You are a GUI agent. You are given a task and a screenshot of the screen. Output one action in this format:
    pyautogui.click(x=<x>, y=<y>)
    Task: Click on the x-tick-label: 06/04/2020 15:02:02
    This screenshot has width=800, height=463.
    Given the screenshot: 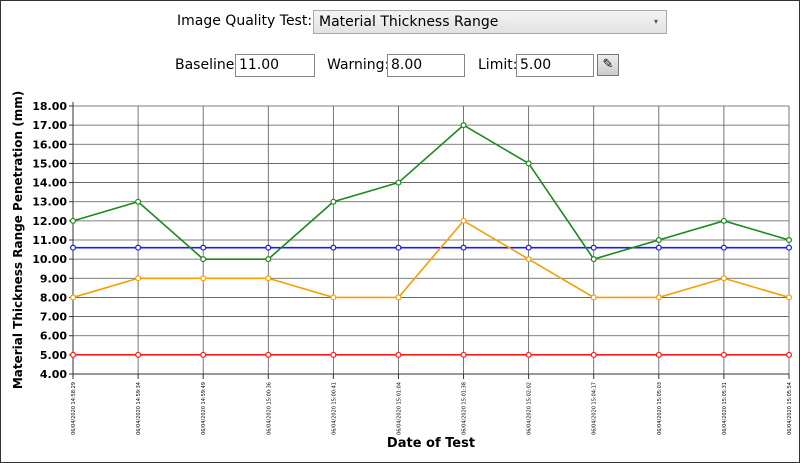 What is the action you would take?
    pyautogui.click(x=530, y=408)
    